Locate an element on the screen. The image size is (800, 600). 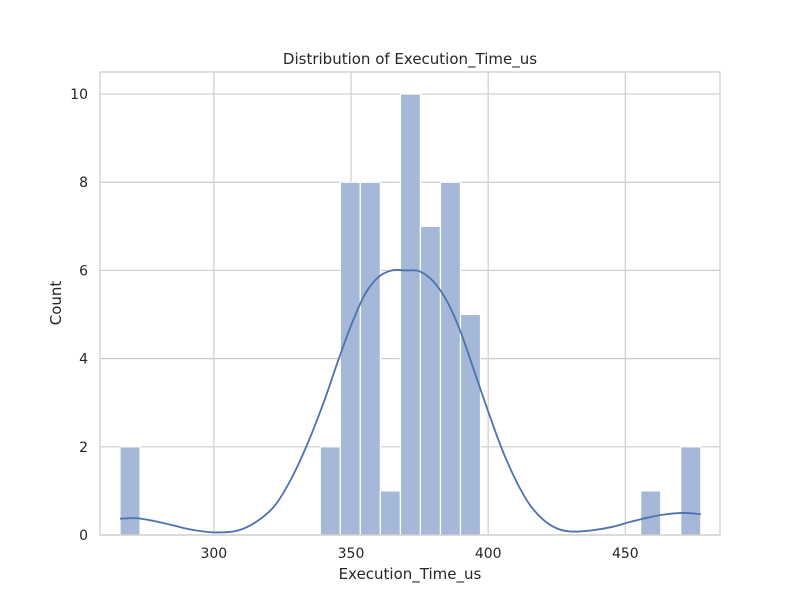
x-tick-label: 450 is located at coordinates (625, 554).